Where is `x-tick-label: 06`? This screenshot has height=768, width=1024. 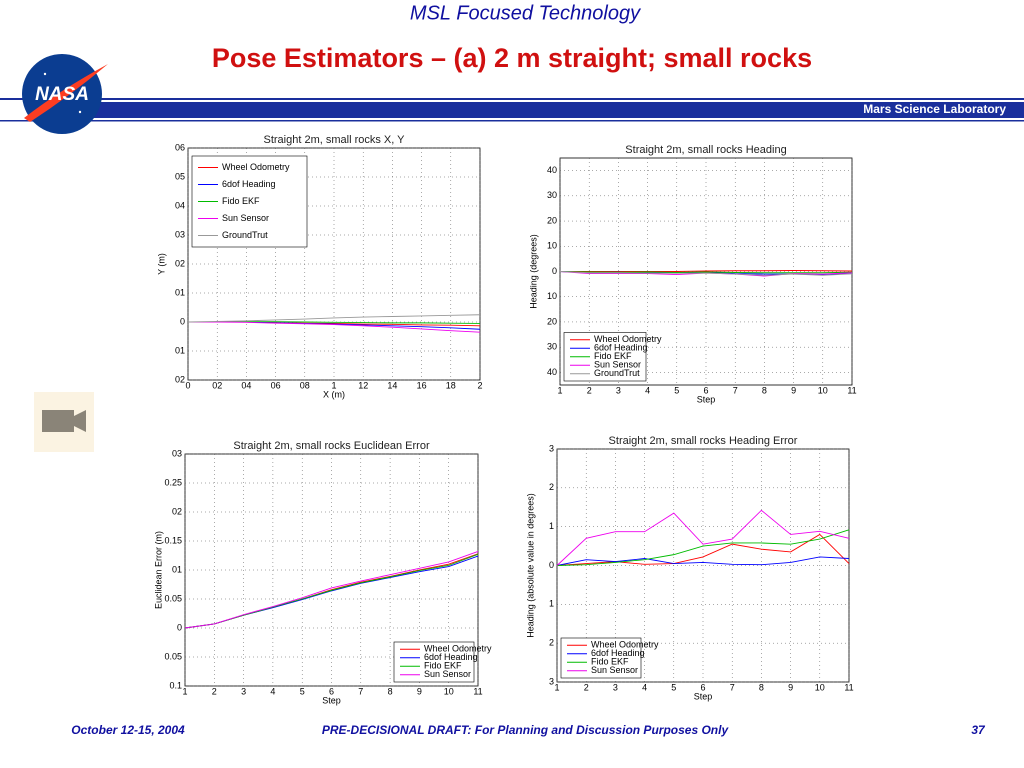 x-tick-label: 06 is located at coordinates (276, 385).